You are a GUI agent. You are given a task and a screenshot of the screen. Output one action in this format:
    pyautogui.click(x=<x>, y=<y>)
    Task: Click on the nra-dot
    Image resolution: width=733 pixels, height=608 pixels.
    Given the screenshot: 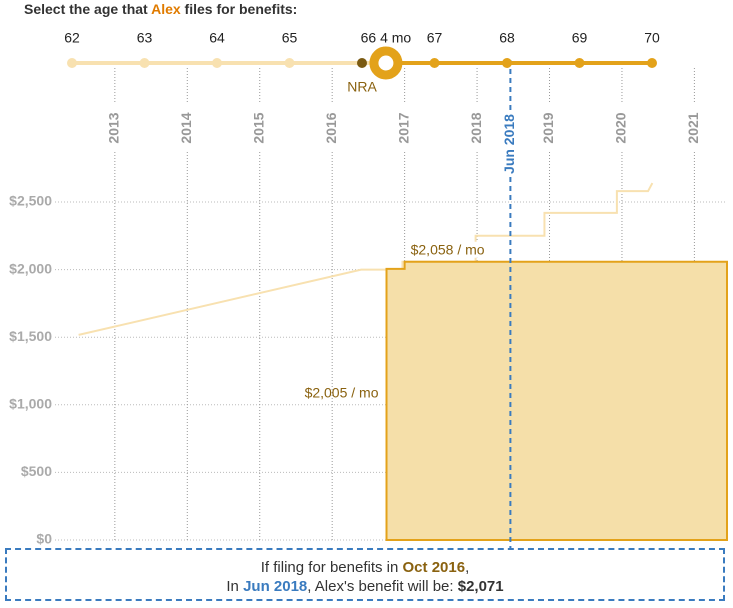 What is the action you would take?
    pyautogui.click(x=362, y=63)
    